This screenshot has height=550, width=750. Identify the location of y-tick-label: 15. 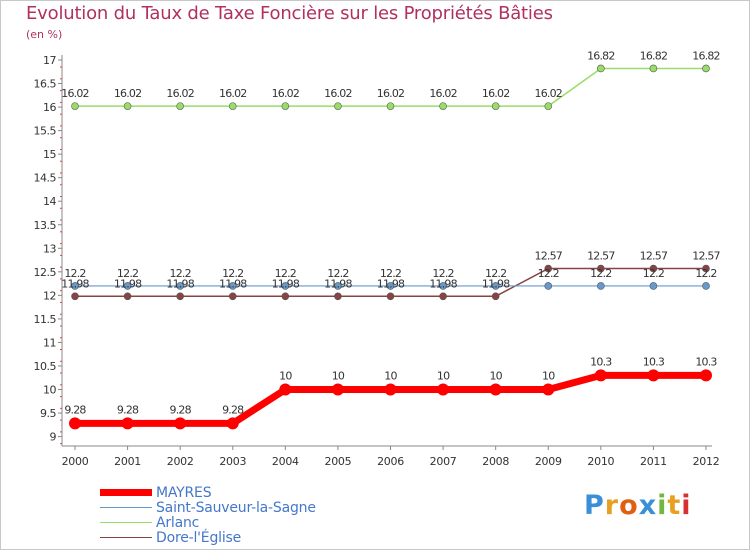
(49, 154).